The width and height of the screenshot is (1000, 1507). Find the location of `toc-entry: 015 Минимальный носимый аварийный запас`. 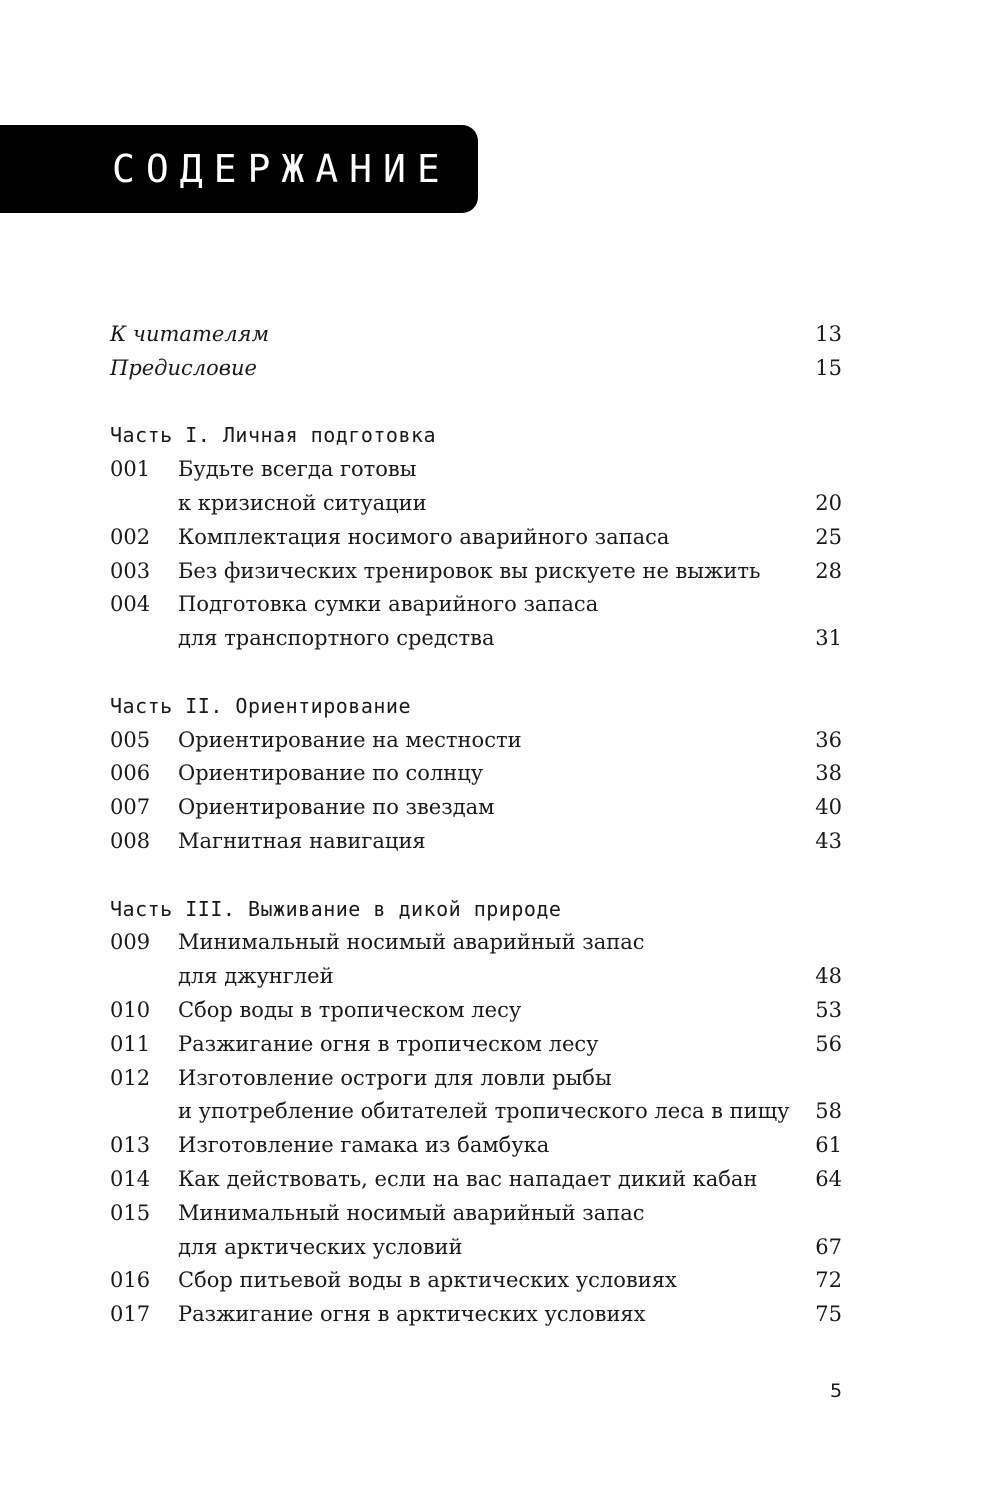

toc-entry: 015 Минимальный носимый аварийный запас is located at coordinates (476, 1214).